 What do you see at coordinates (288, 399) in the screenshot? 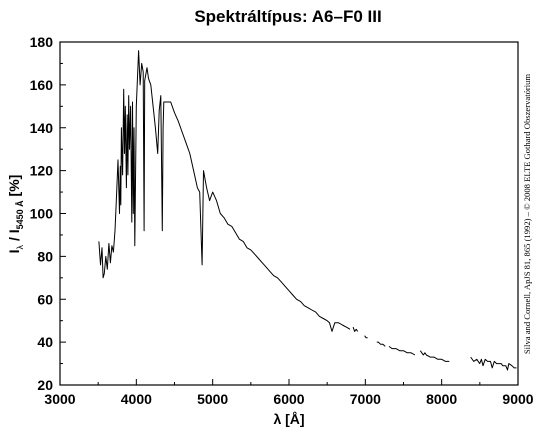
I see `x-tick-label: 6000` at bounding box center [288, 399].